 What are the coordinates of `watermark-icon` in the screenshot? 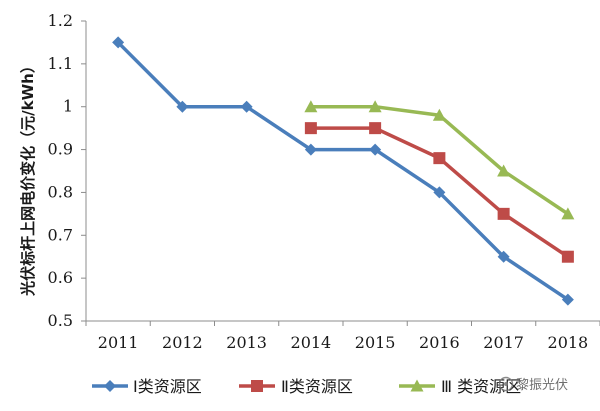 It's located at (506, 384).